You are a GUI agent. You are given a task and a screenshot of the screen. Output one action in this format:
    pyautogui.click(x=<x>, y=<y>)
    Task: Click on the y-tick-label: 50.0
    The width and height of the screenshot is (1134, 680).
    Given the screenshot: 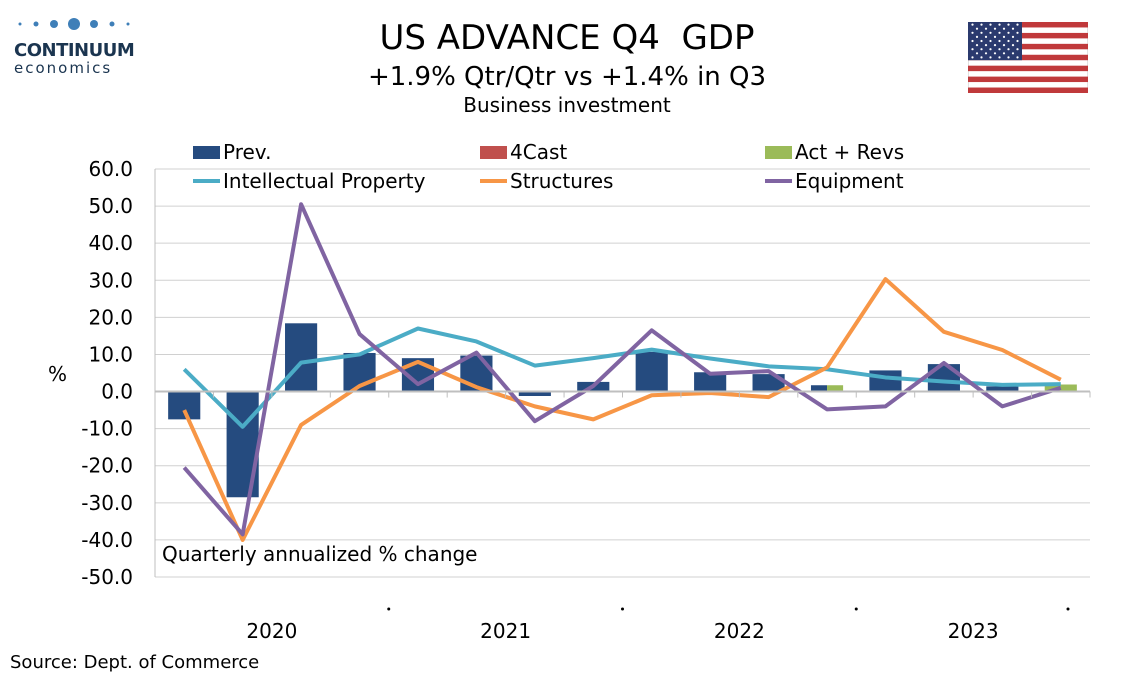 What is the action you would take?
    pyautogui.click(x=110, y=206)
    